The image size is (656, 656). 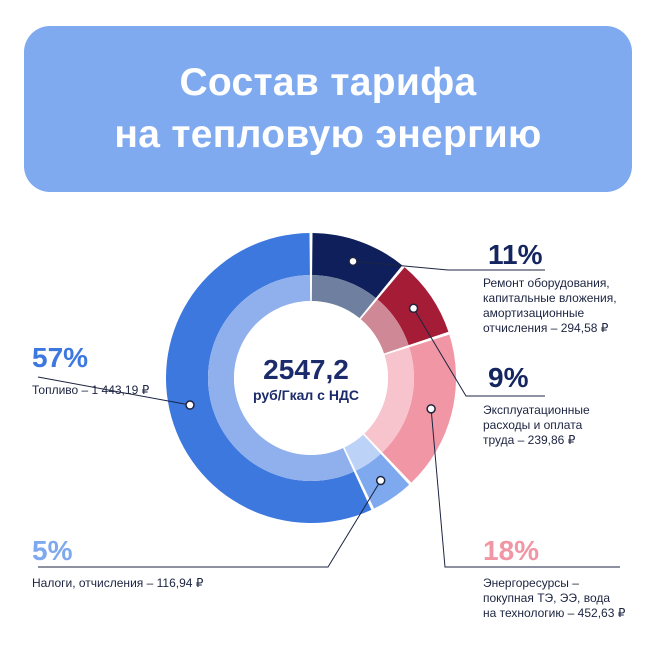 What do you see at coordinates (448, 265) in the screenshot?
I see `leader-line-repair` at bounding box center [448, 265].